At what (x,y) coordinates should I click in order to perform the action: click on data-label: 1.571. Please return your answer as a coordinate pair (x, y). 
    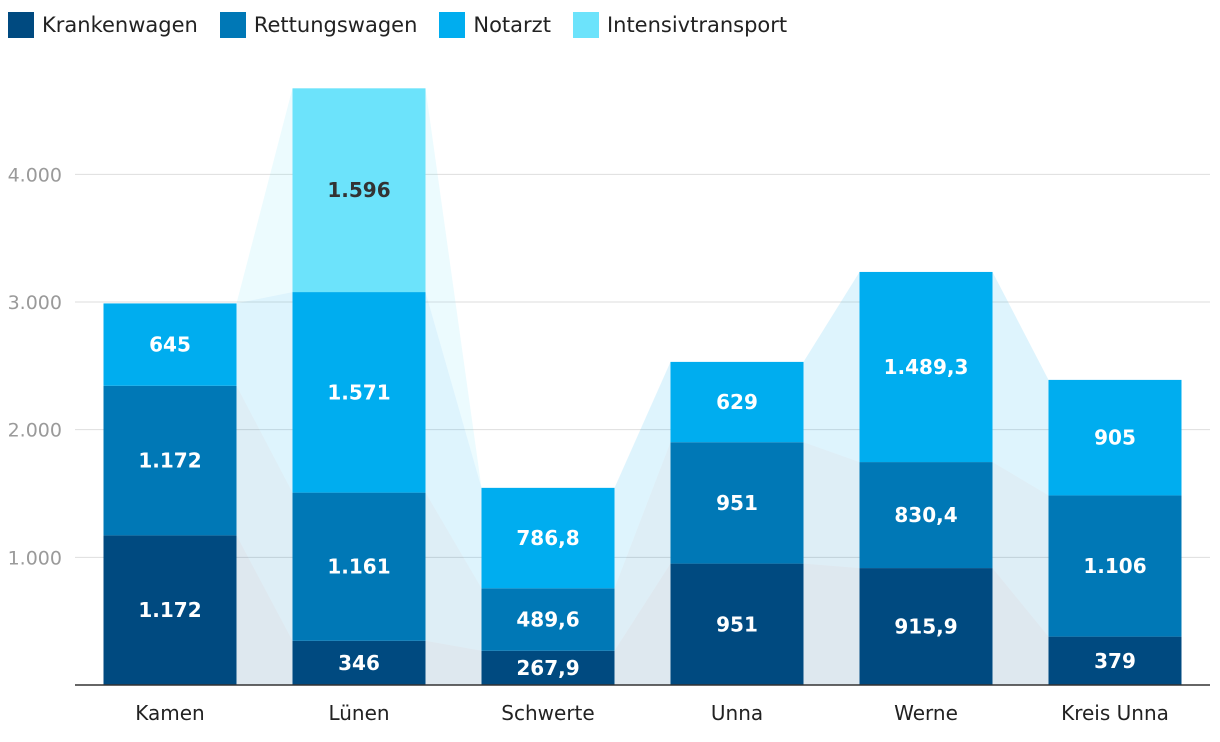
    Looking at the image, I should click on (358, 392).